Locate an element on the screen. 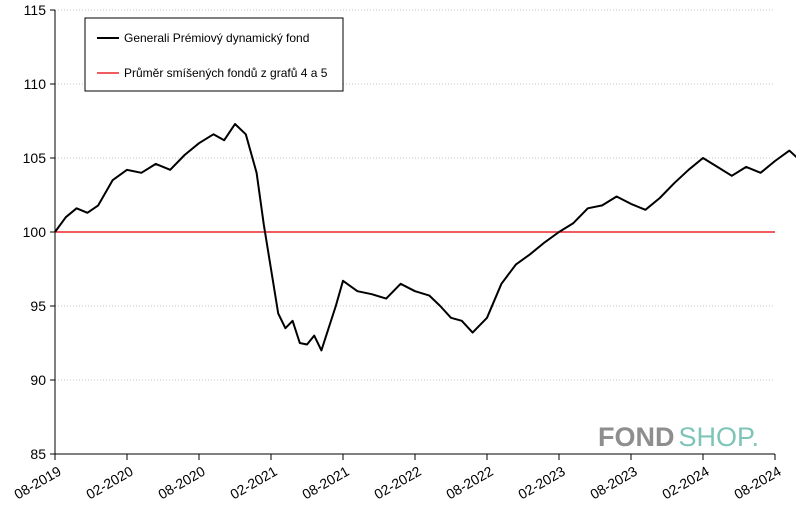 This screenshot has width=796, height=514. legend-box is located at coordinates (214, 54).